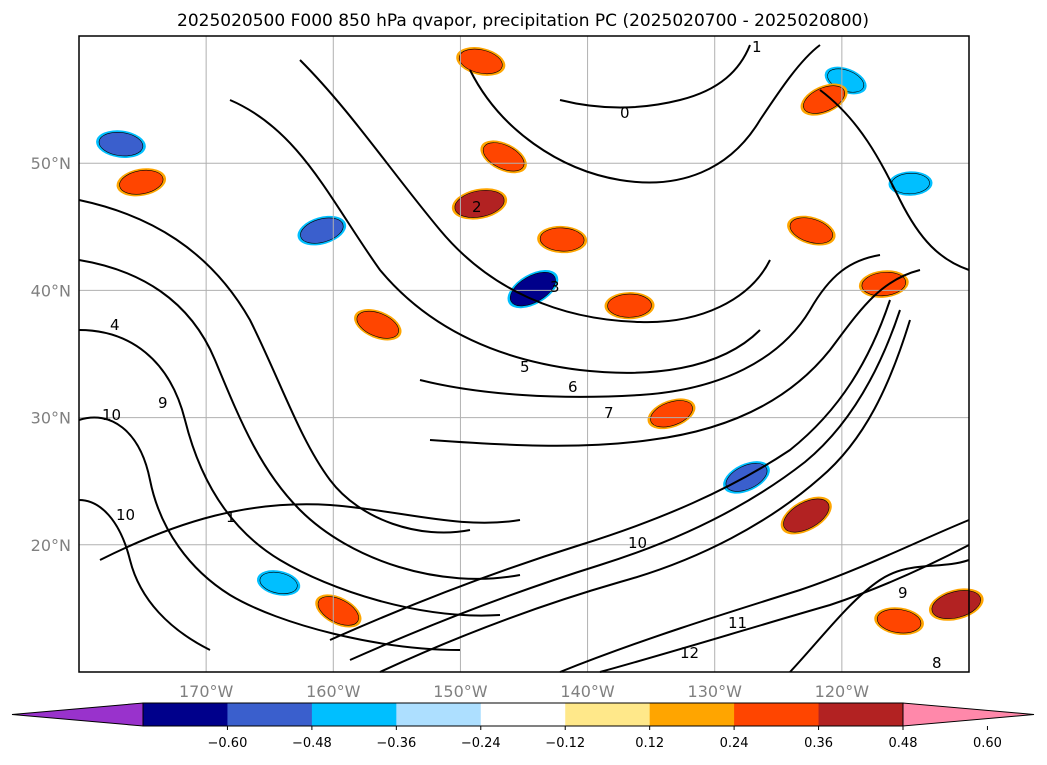 The image size is (1047, 765). Describe the element at coordinates (555, 287) in the screenshot. I see `contour-label: 3` at that location.